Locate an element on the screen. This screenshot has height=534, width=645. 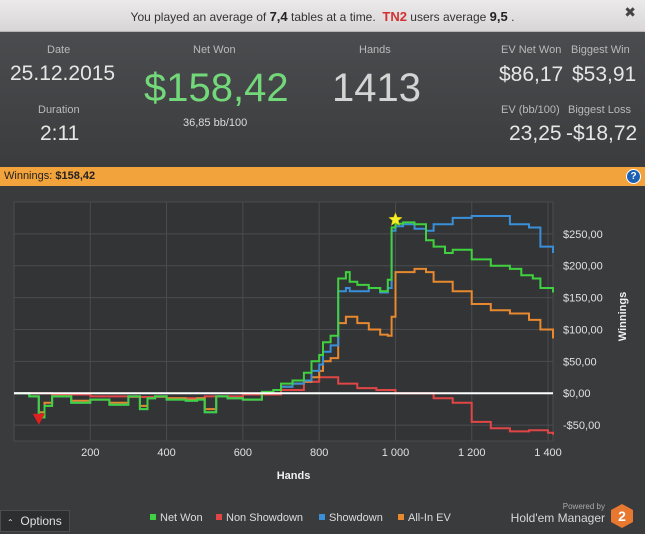
legend-item-net-won: Net Won is located at coordinates (176, 518).